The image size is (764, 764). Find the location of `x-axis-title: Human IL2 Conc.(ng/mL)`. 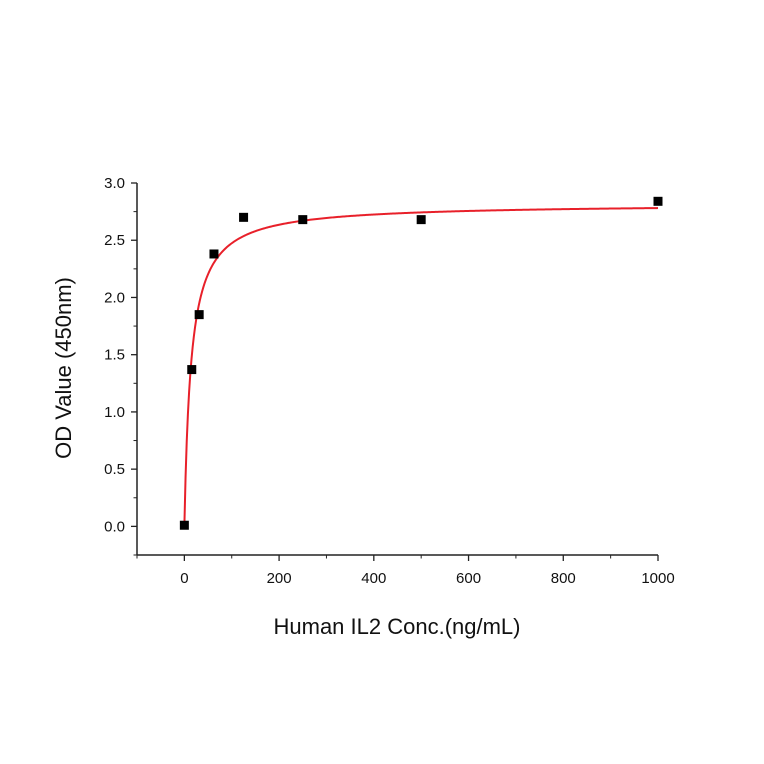

x-axis-title: Human IL2 Conc.(ng/mL) is located at coordinates (397, 626).